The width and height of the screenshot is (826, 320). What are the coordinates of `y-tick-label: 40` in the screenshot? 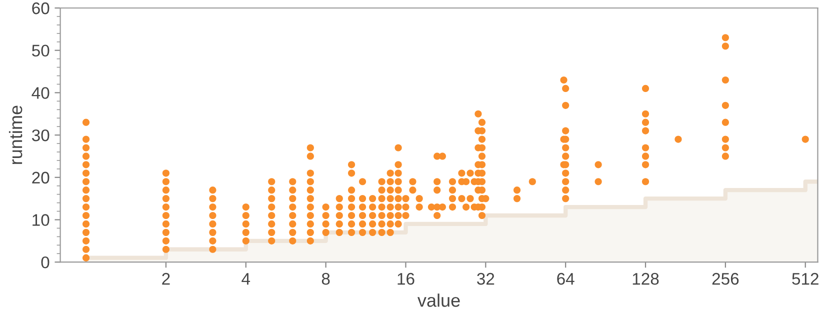 It's located at (41, 93).